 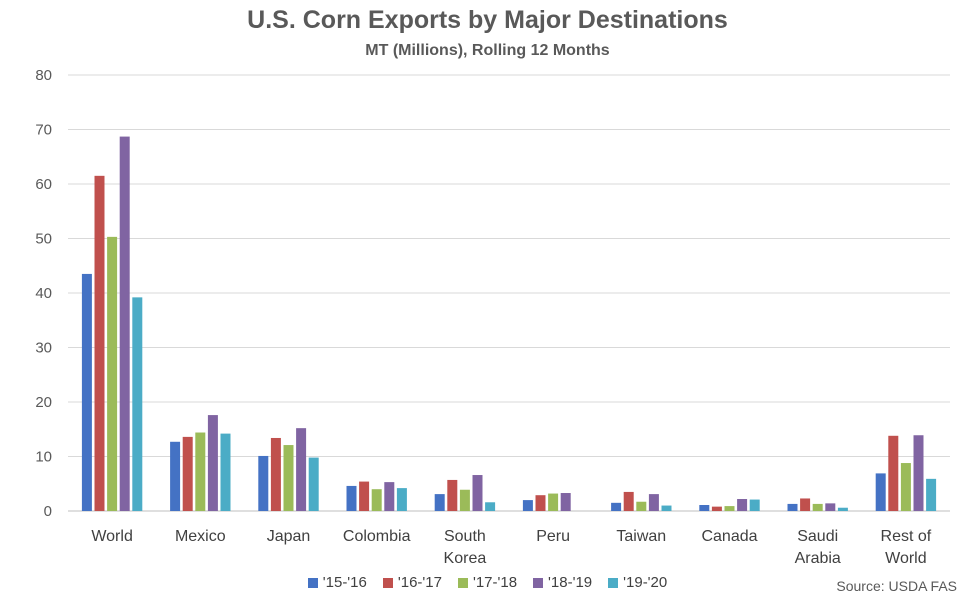 What do you see at coordinates (43, 293) in the screenshot?
I see `y-tick-label: 40` at bounding box center [43, 293].